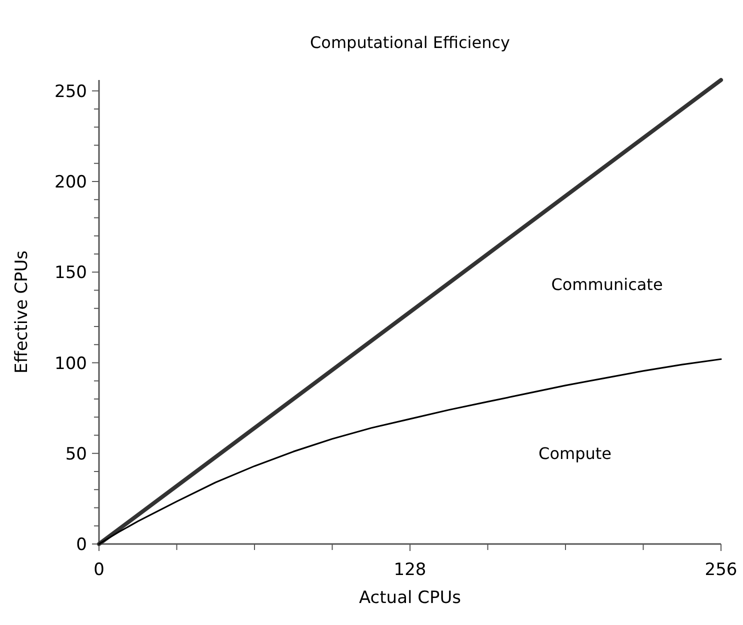 This screenshot has width=743, height=625. I want to click on y-tick-label: 250, so click(70, 92).